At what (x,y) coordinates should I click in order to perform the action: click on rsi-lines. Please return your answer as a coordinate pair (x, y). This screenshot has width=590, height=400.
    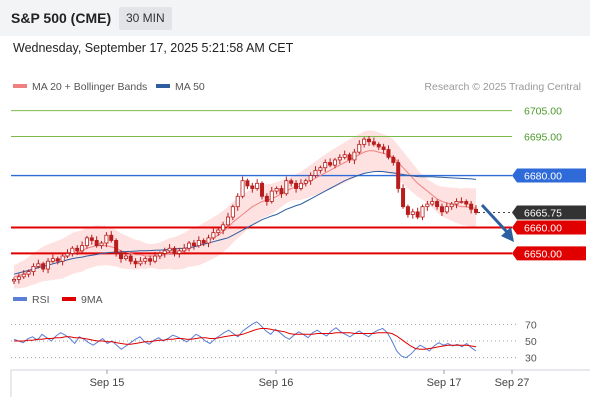
    Looking at the image, I should click on (245, 340).